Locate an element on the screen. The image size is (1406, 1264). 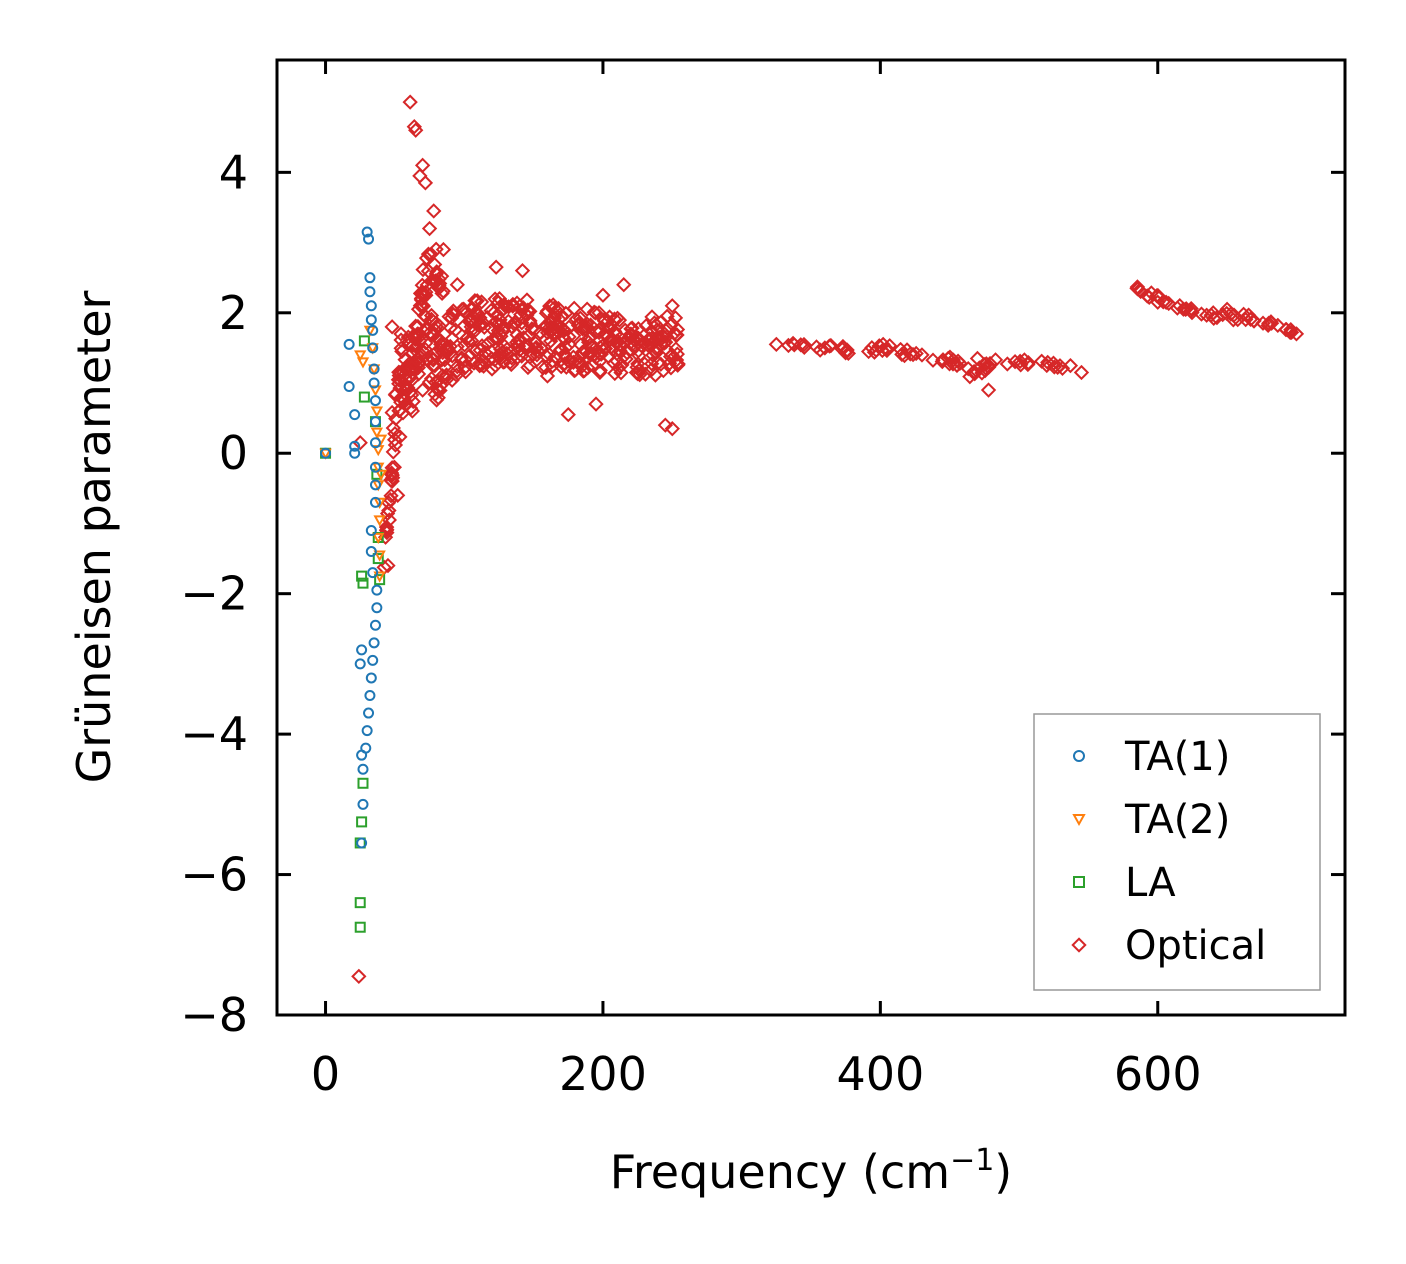
y-tick-label: −4 is located at coordinates (214, 734).